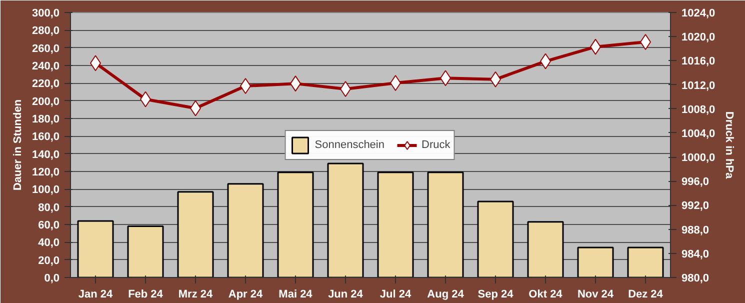  I want to click on x-tick-label: Mai 24, so click(296, 294).